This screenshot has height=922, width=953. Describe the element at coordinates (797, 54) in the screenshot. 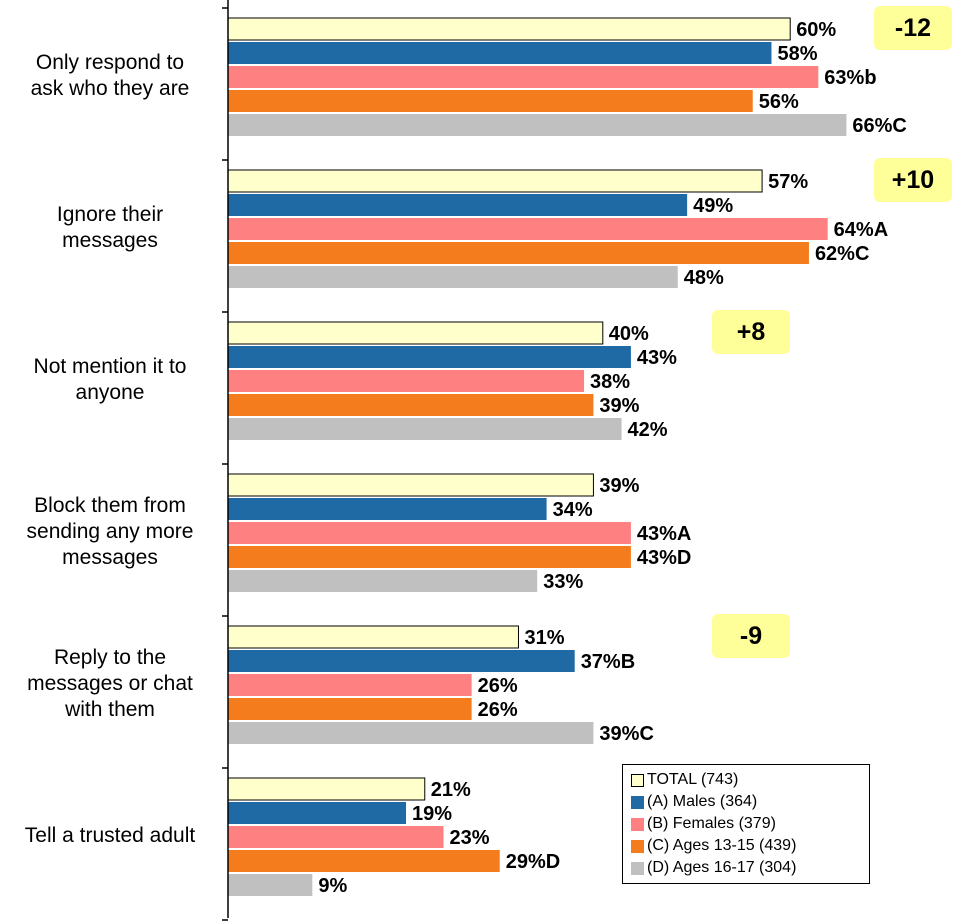

I see `value-label-males-0: 58%` at that location.